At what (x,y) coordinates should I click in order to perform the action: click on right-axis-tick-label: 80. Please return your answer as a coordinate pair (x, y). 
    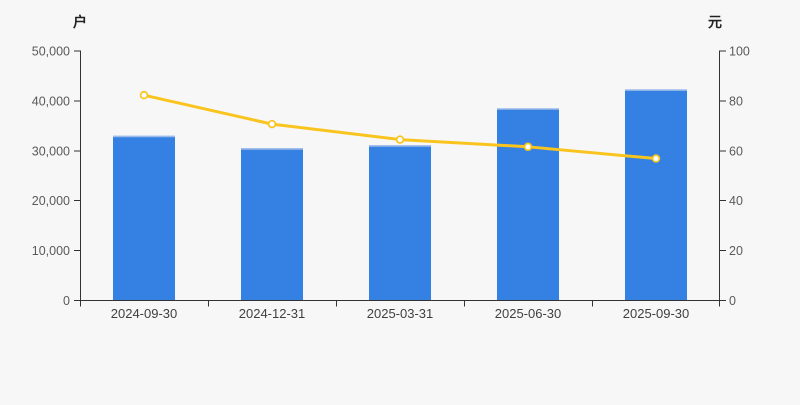
    Looking at the image, I should click on (736, 101).